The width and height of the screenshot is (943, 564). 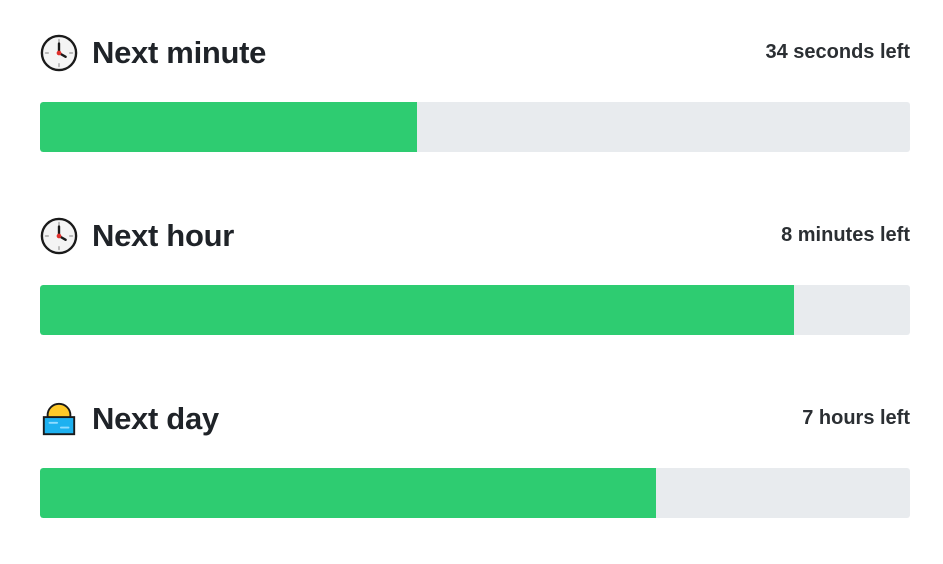 What do you see at coordinates (179, 52) in the screenshot?
I see `timer-title: Next minute` at bounding box center [179, 52].